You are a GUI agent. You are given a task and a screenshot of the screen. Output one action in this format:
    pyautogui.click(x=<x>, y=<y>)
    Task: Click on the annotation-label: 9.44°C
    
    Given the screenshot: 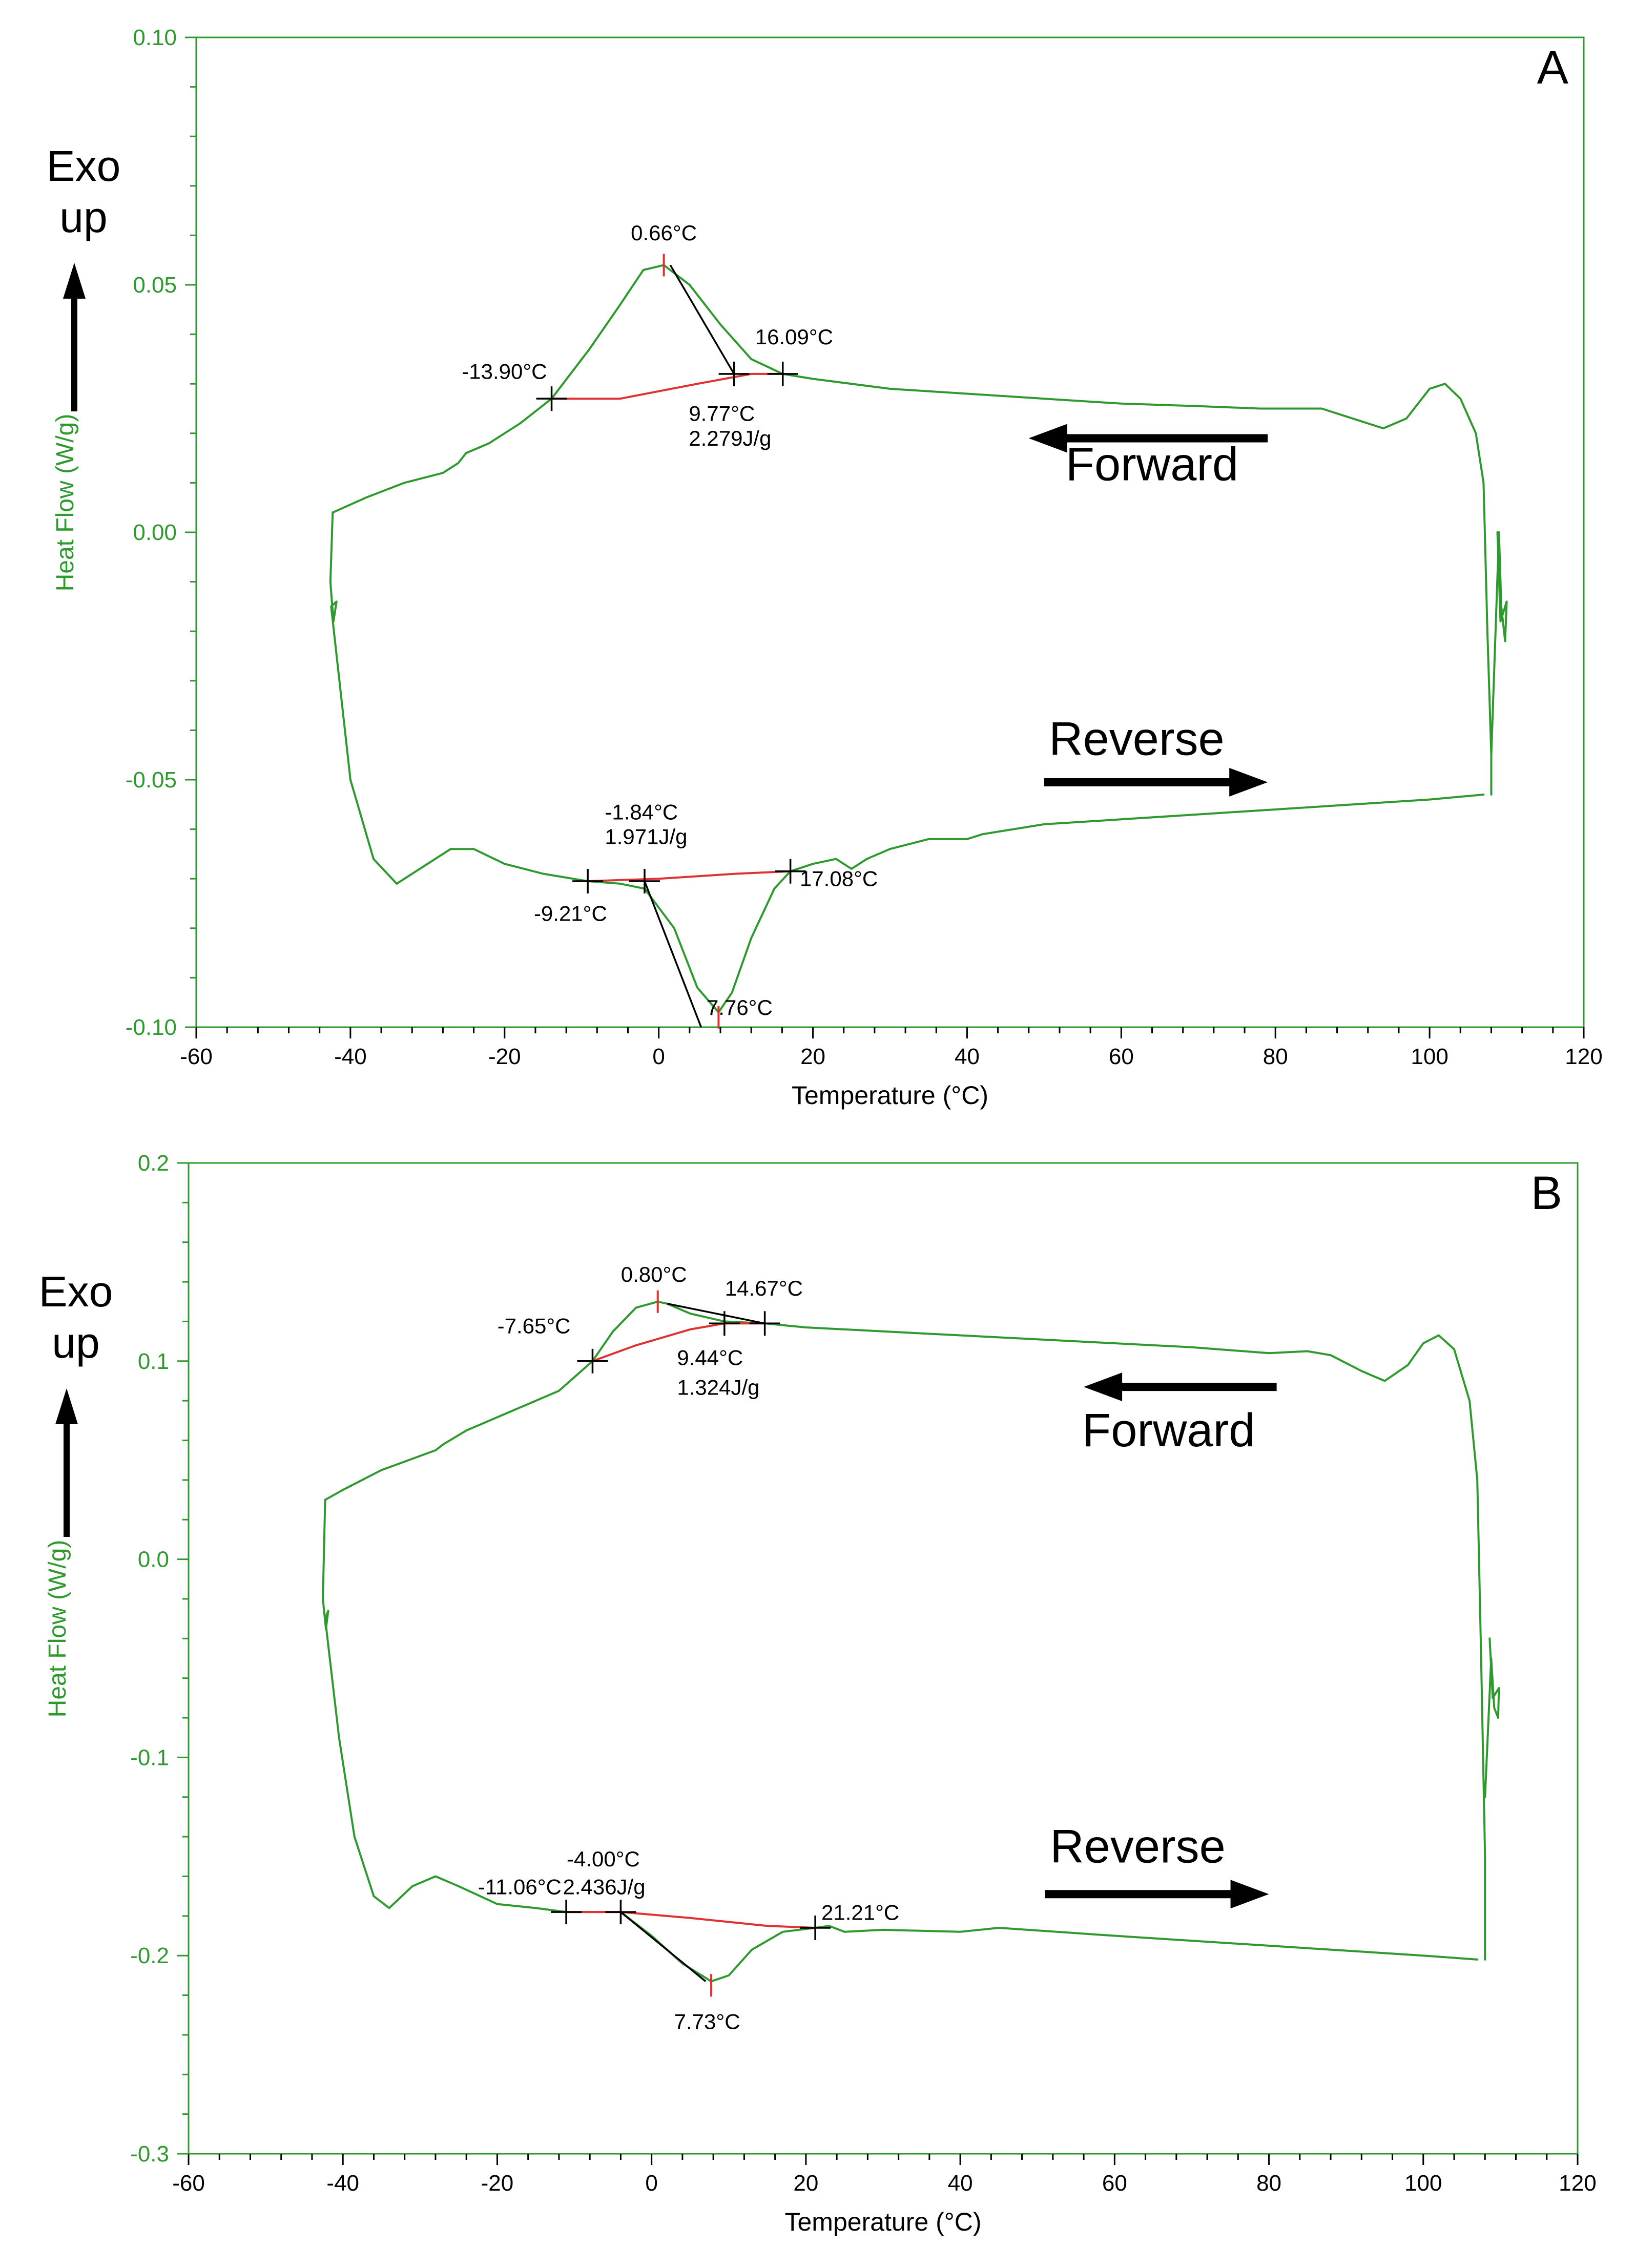 What is the action you would take?
    pyautogui.click(x=710, y=1358)
    